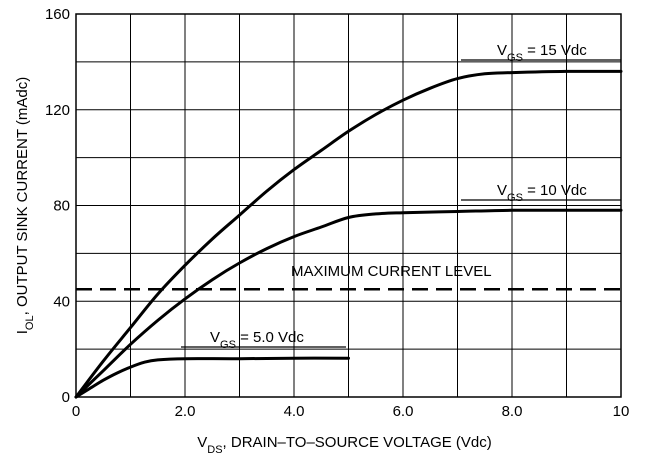 This screenshot has width=649, height=459. What do you see at coordinates (542, 193) in the screenshot?
I see `series-label-vgs-10: VGS = 10 Vdc` at bounding box center [542, 193].